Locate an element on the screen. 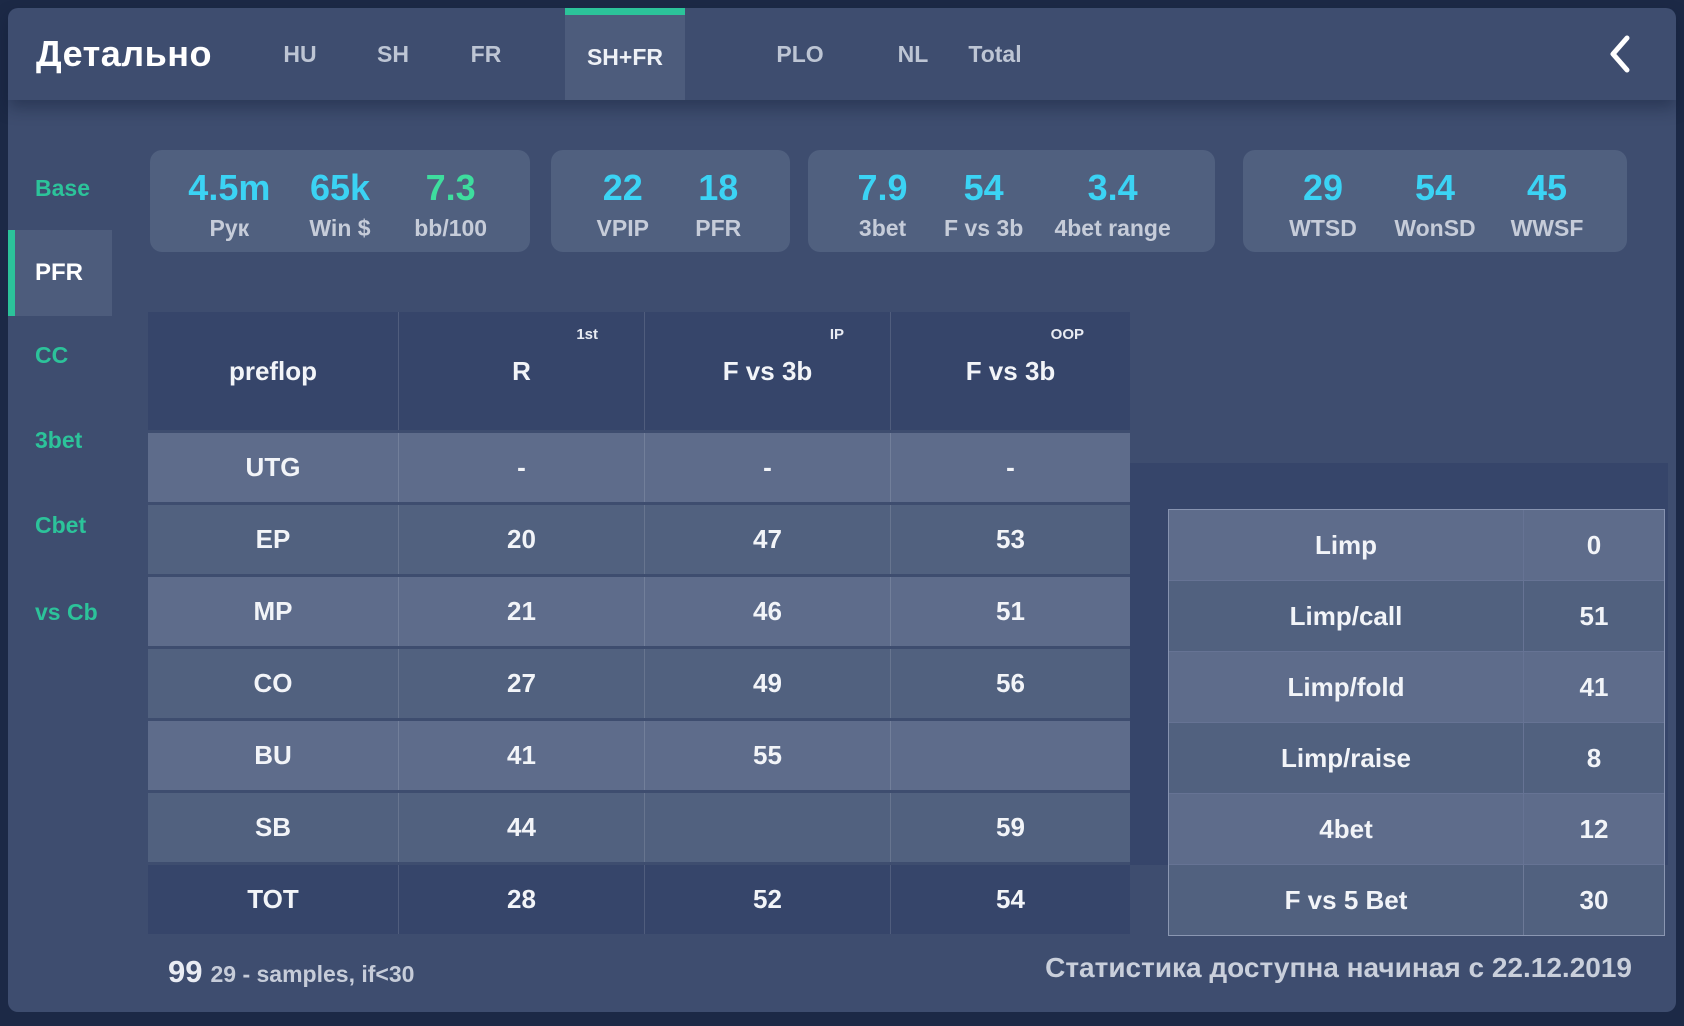 The height and width of the screenshot is (1026, 1684). limp-table-label: 4bet is located at coordinates (1346, 829).